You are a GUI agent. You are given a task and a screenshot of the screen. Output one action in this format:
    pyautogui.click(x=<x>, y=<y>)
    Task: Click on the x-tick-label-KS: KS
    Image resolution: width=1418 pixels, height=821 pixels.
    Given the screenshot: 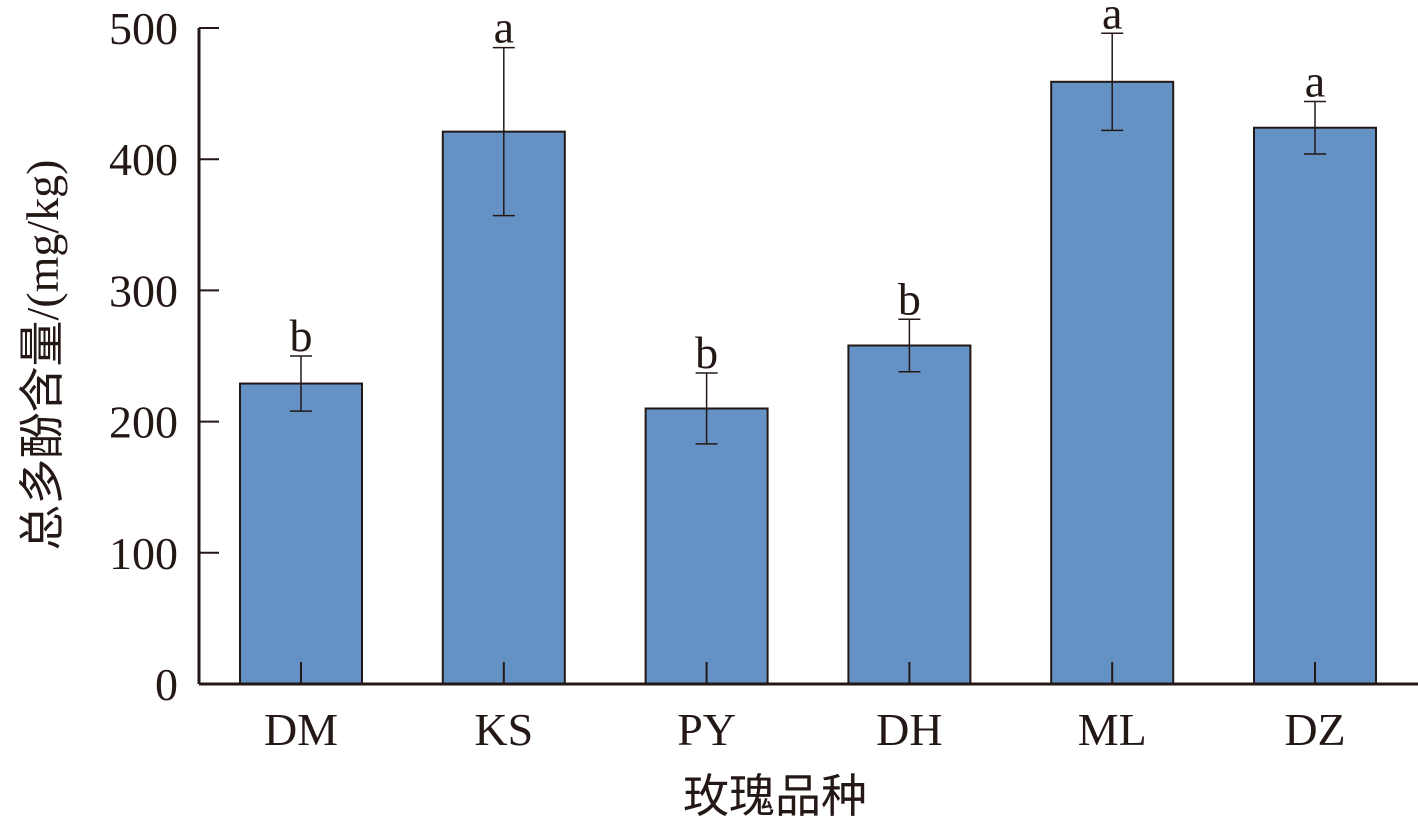 What is the action you would take?
    pyautogui.click(x=503, y=729)
    